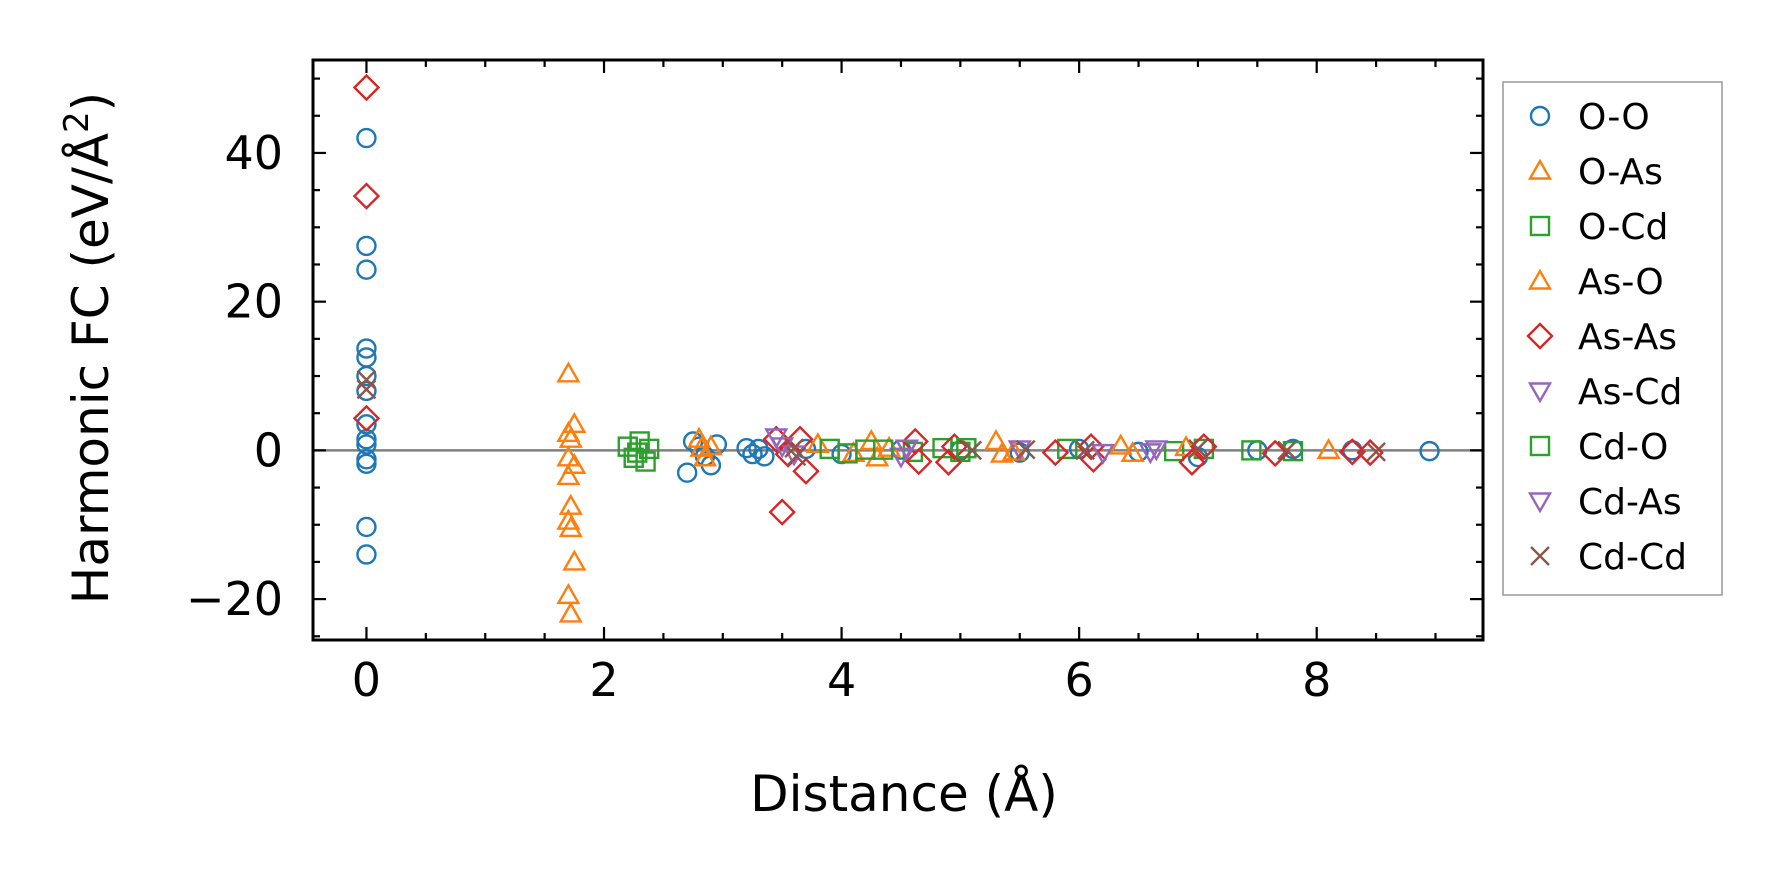 The height and width of the screenshot is (883, 1772). What do you see at coordinates (253, 302) in the screenshot?
I see `y-tick-label-20: 20` at bounding box center [253, 302].